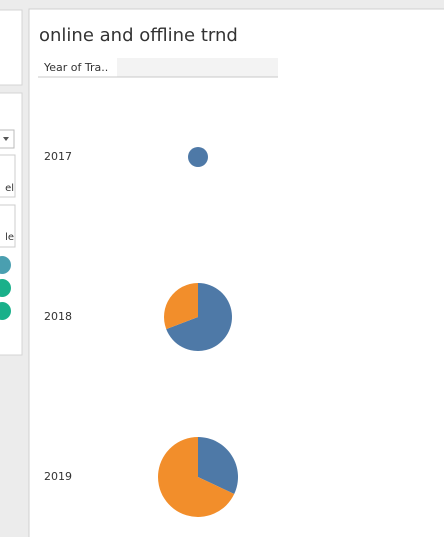 This screenshot has width=444, height=537. Describe the element at coordinates (58, 316) in the screenshot. I see `row-label: 2018` at that location.